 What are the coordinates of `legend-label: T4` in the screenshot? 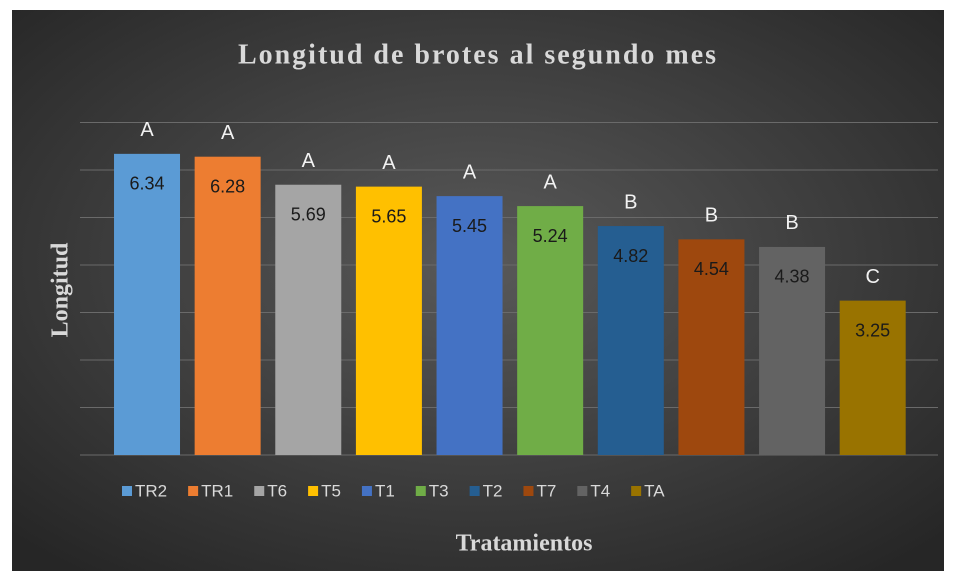 It's located at (600, 490).